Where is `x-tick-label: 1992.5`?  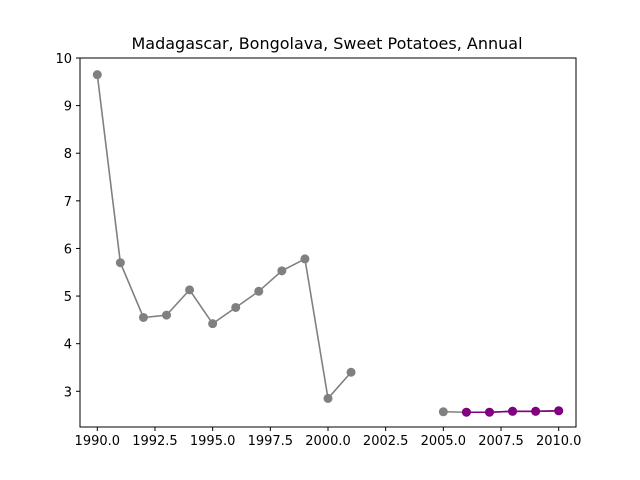
x-tick-label: 1992.5 is located at coordinates (155, 441).